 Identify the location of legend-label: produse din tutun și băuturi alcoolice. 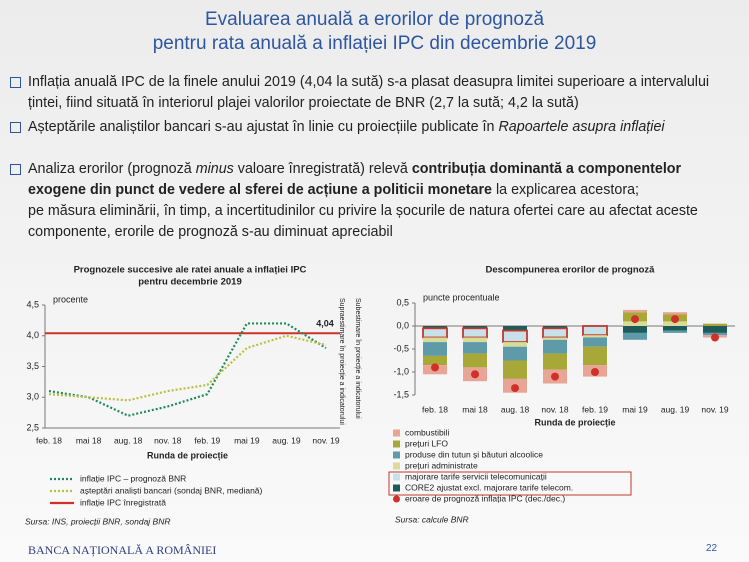
(474, 454).